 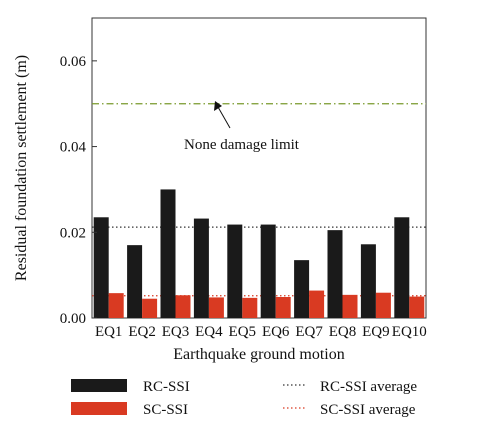 I want to click on legend-label-sc-ssi: SC-SSI, so click(x=165, y=410).